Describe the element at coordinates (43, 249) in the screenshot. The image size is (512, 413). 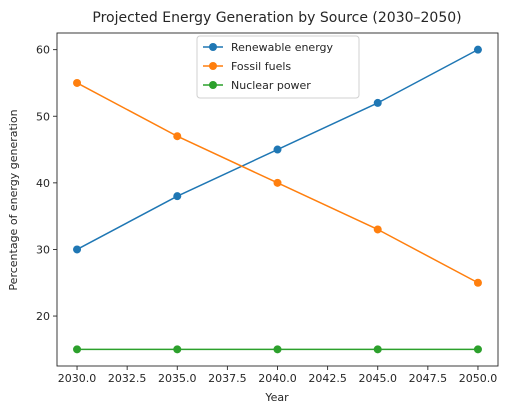
I see `y-tick-label: 30` at that location.